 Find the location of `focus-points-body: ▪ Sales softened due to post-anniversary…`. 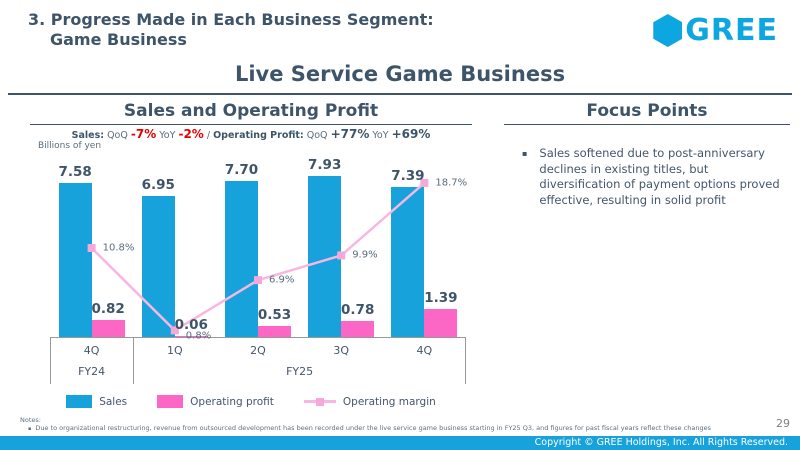

focus-points-body: ▪ Sales softened due to post-anniversary… is located at coordinates (649, 177).